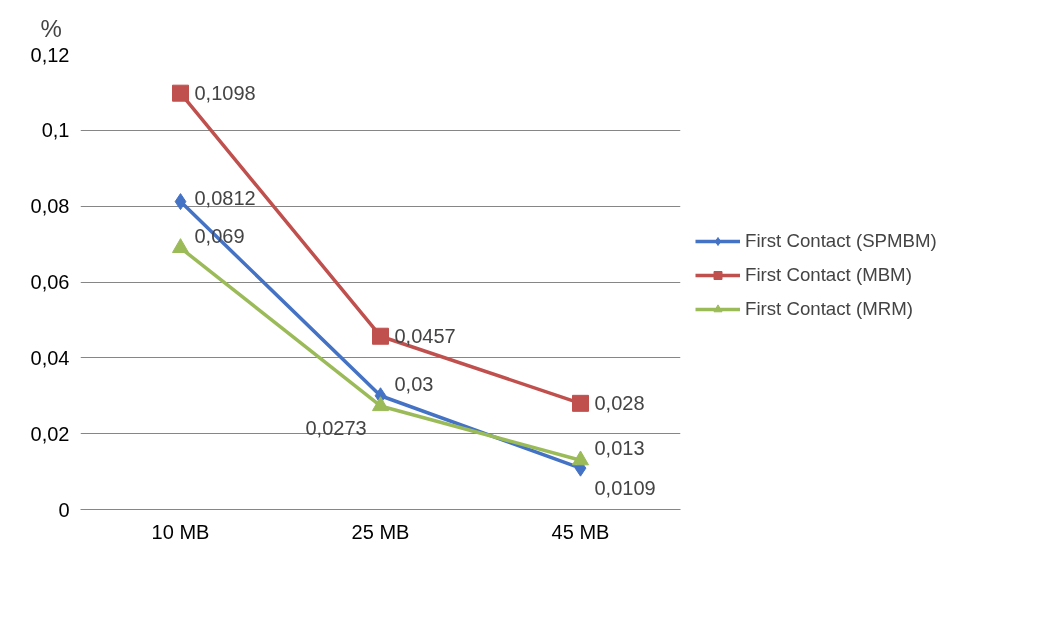 This screenshot has width=1054, height=621. What do you see at coordinates (50, 282) in the screenshot?
I see `y-tick-label: 0,06` at bounding box center [50, 282].